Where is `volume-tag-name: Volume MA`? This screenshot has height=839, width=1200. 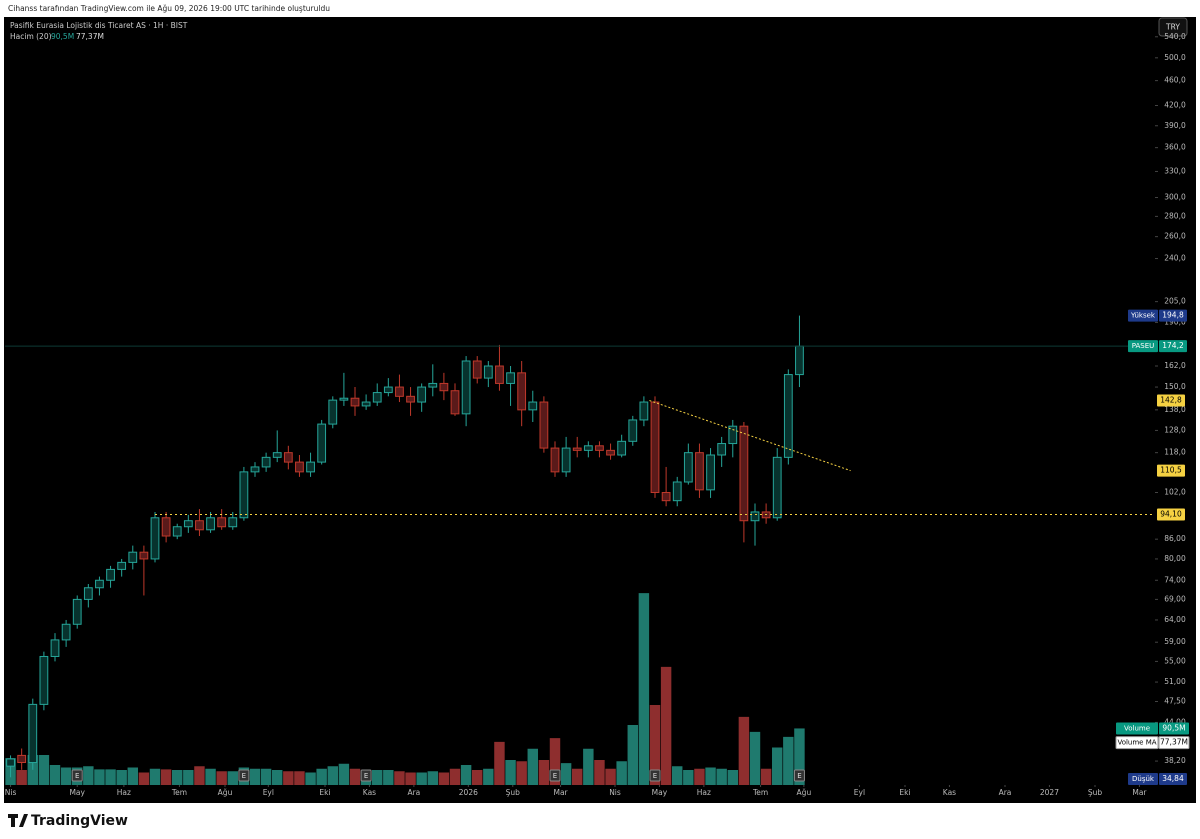
volume-tag-name: Volume MA is located at coordinates (1136, 743).